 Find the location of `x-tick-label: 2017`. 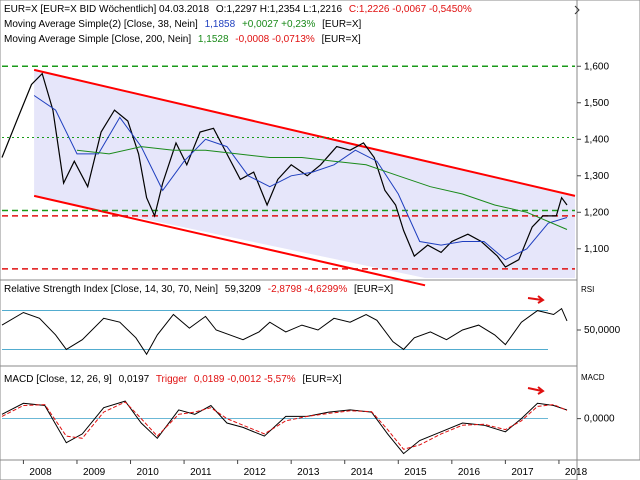

x-tick-label: 2017 is located at coordinates (522, 472).